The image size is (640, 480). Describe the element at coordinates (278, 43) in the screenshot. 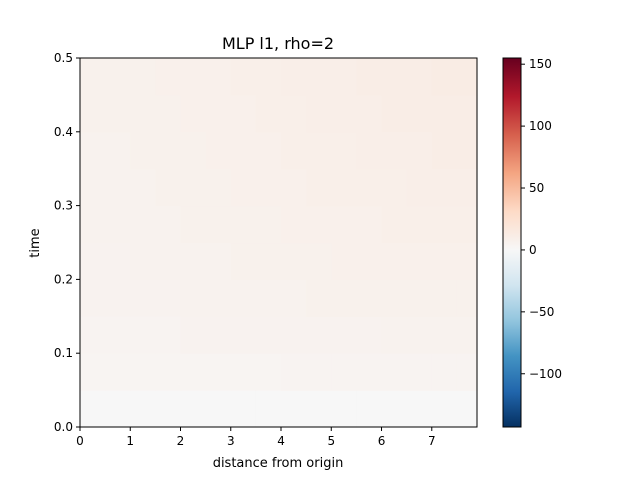

I see `chart-title: MLP l1, rho=2` at that location.